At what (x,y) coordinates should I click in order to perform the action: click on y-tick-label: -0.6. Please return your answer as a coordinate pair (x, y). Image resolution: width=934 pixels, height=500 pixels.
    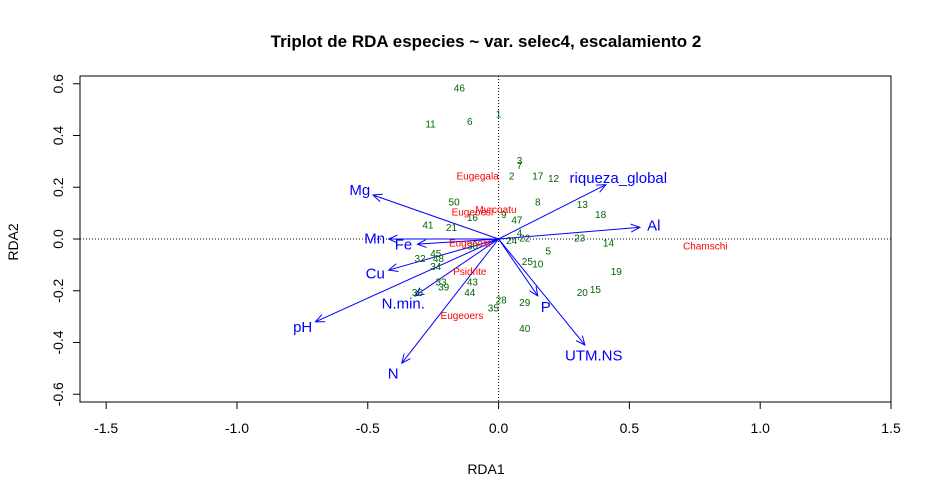
    Looking at the image, I should click on (58, 394).